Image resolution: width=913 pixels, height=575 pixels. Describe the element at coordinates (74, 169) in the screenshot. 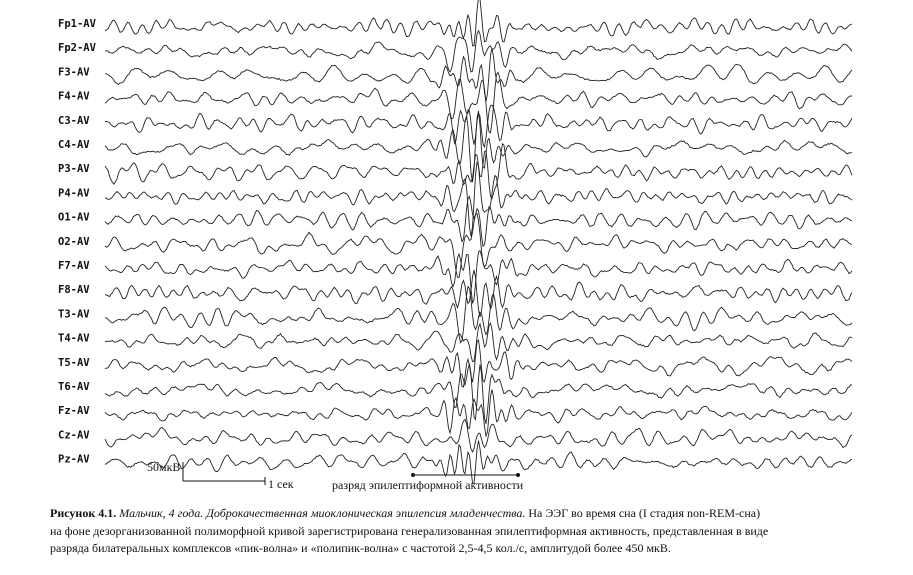

I see `channel-label: P3-AV` at that location.